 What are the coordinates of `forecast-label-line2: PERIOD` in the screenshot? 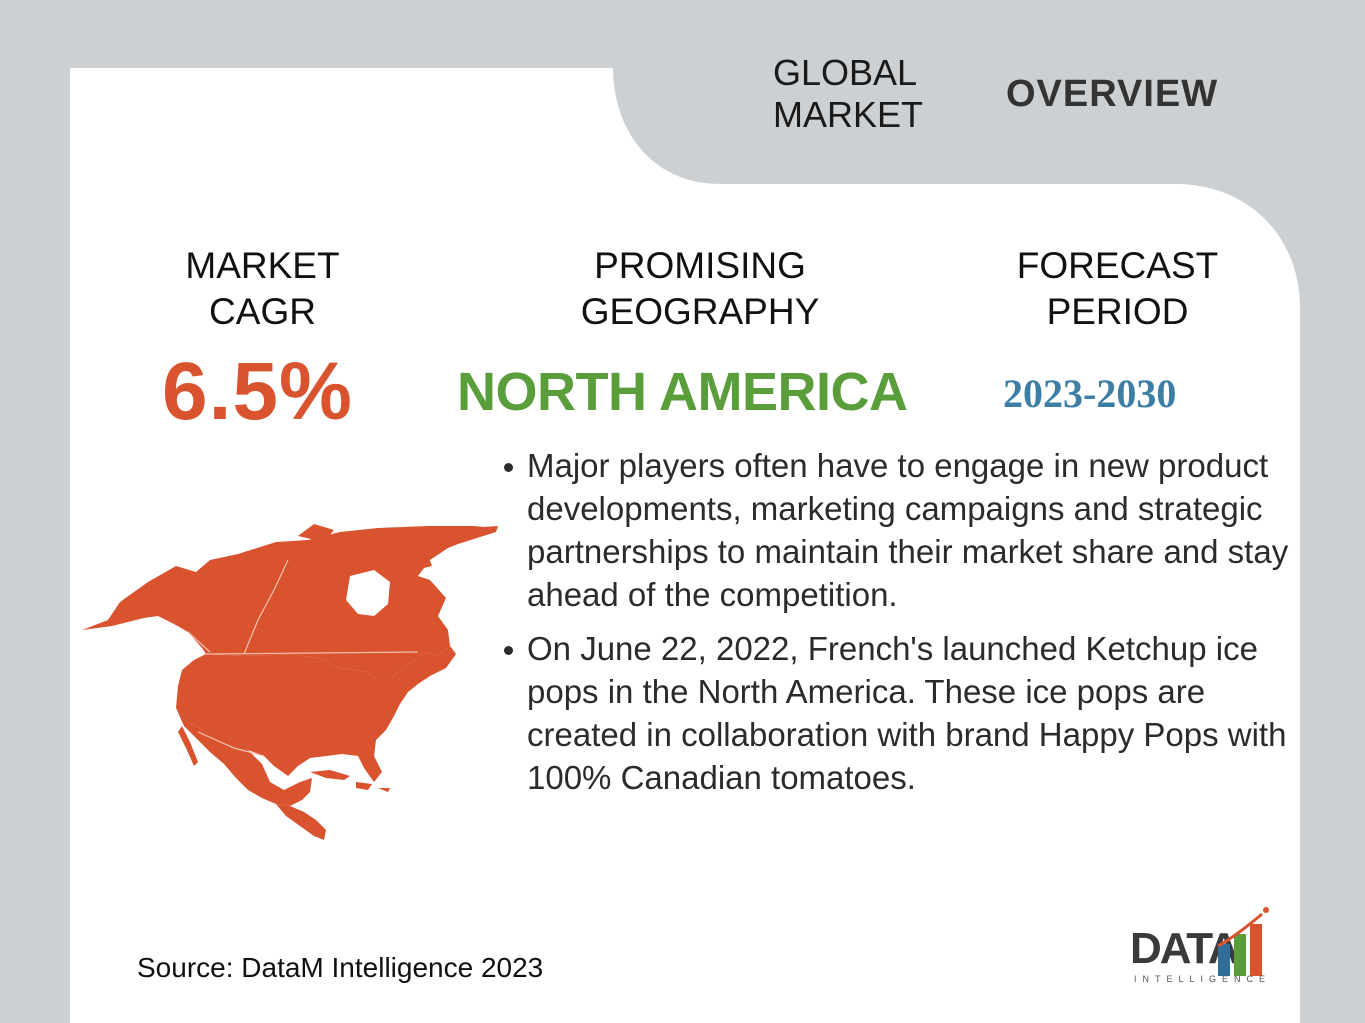 It's located at (1117, 311).